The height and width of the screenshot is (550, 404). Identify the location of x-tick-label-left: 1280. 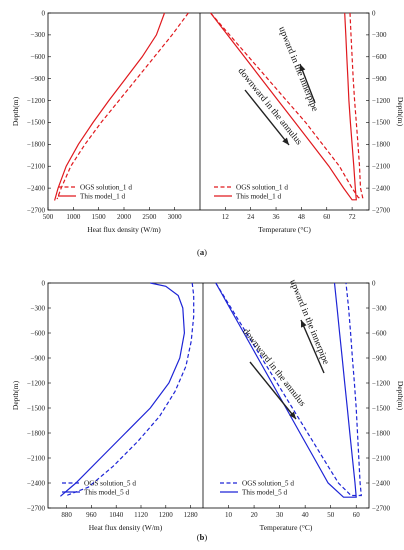
(191, 515).